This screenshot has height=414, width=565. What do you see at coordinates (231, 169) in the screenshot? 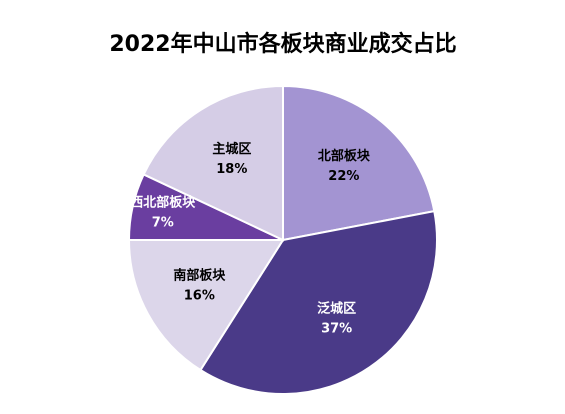
I see `value-label: 18%` at bounding box center [231, 169].